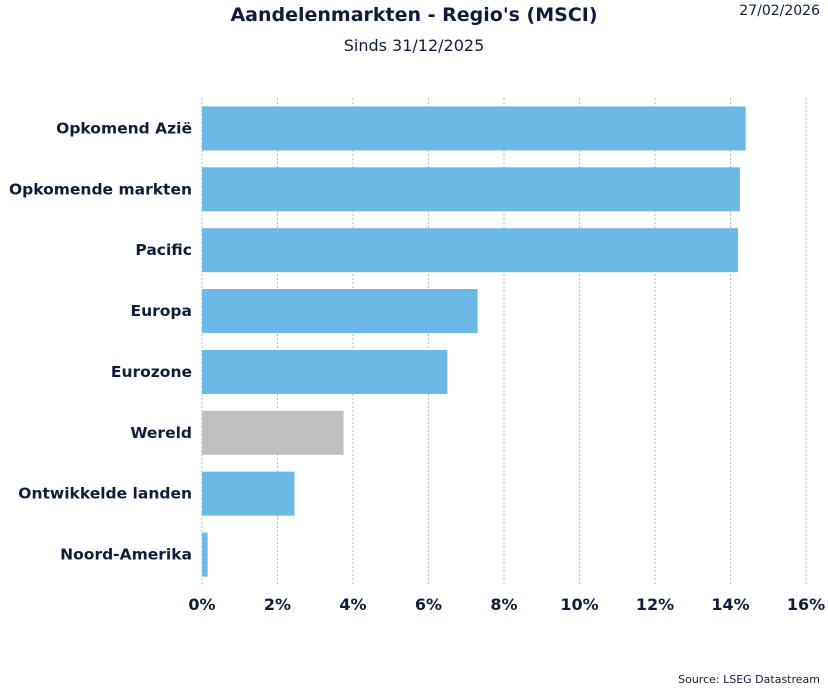 The height and width of the screenshot is (688, 828). I want to click on x-tick-label: 10%, so click(579, 604).